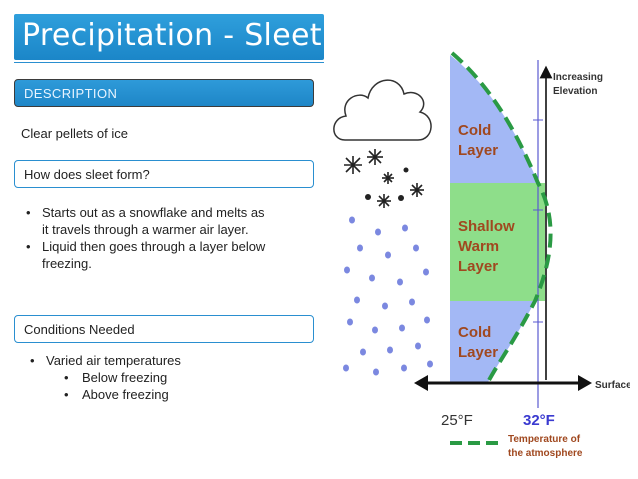  What do you see at coordinates (164, 174) in the screenshot?
I see `how-header-box: How does sleet form?` at bounding box center [164, 174].